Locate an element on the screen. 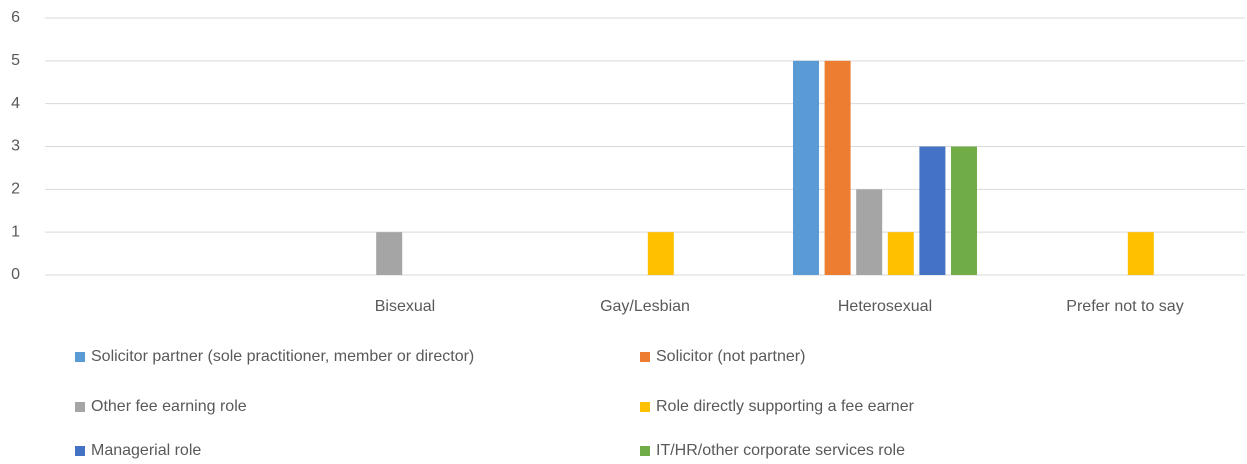 This screenshot has width=1247, height=464. y-tick-label: 4 is located at coordinates (15, 103).